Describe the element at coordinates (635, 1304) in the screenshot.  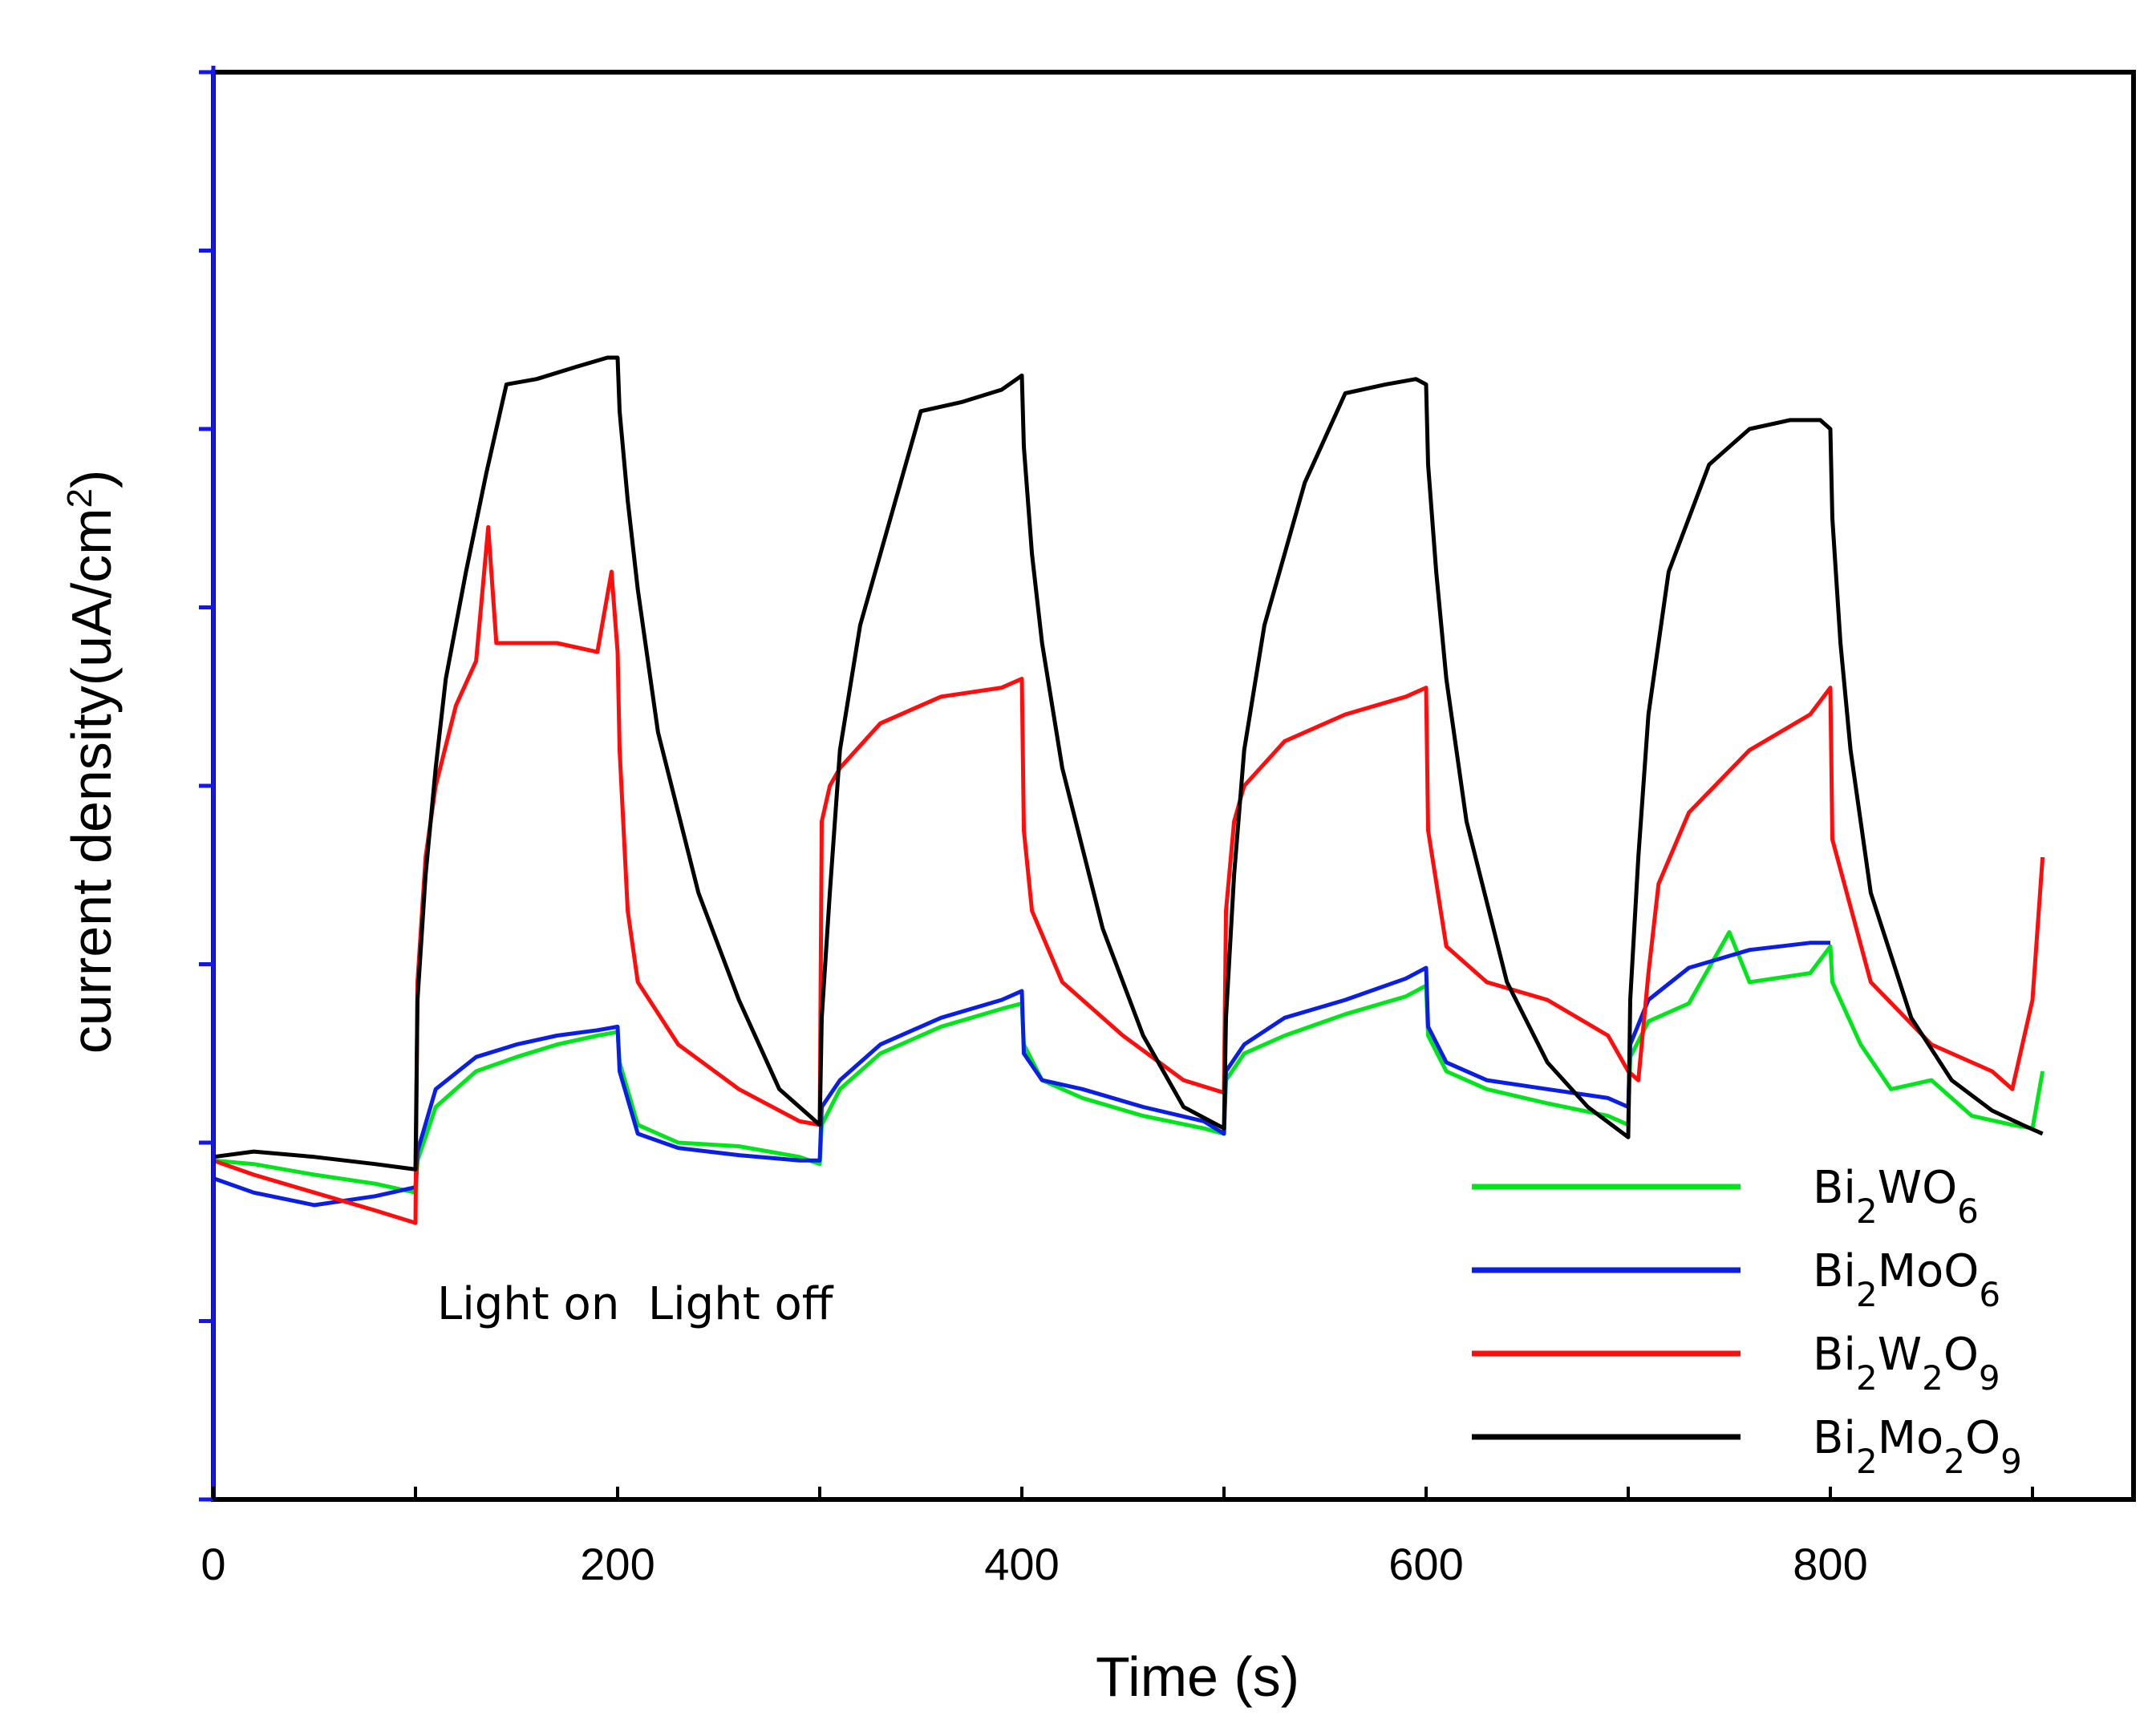
I see `light-annotation: Light on Light off` at that location.